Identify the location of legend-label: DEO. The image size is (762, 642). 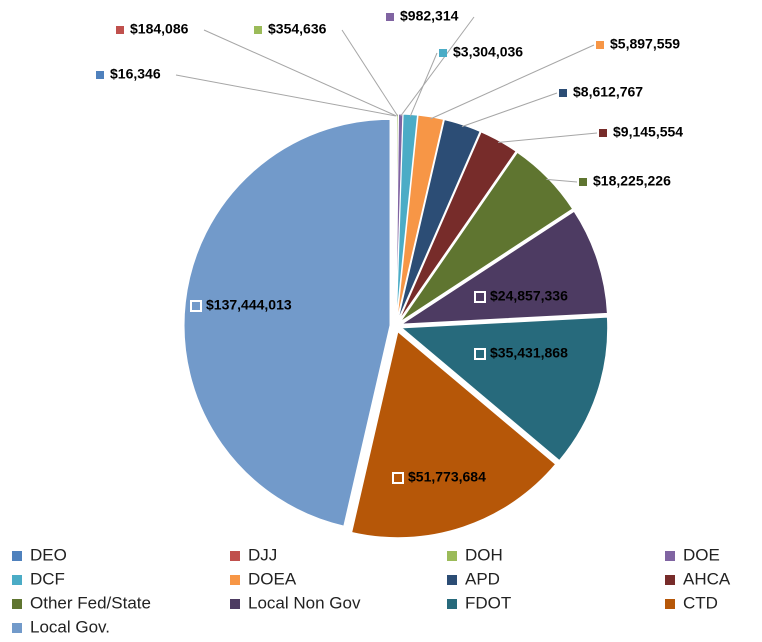
(48, 554).